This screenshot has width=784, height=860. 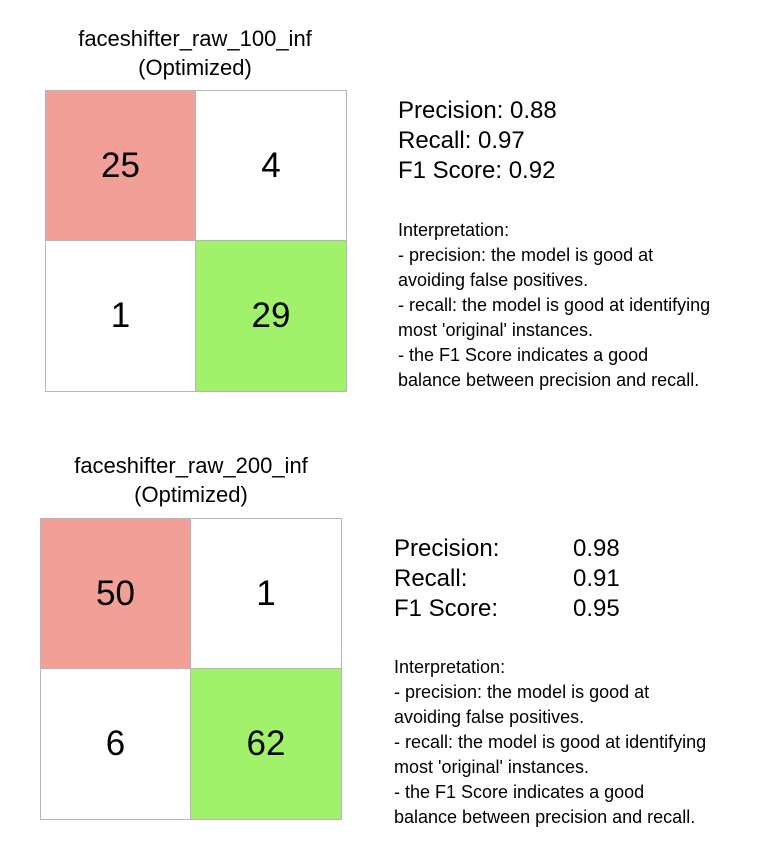 I want to click on matrix-cell-true-negative: 62, so click(x=266, y=744).